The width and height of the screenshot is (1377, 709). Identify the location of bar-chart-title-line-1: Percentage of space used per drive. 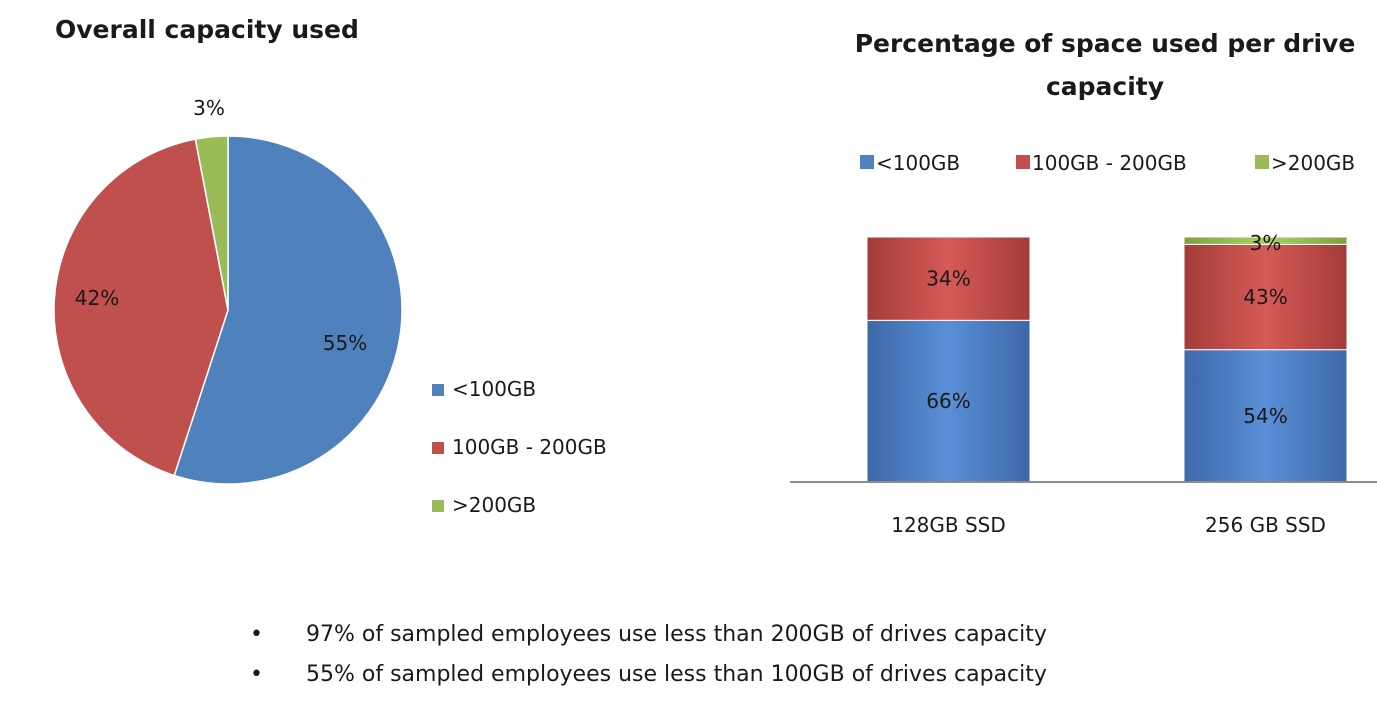
(1105, 43).